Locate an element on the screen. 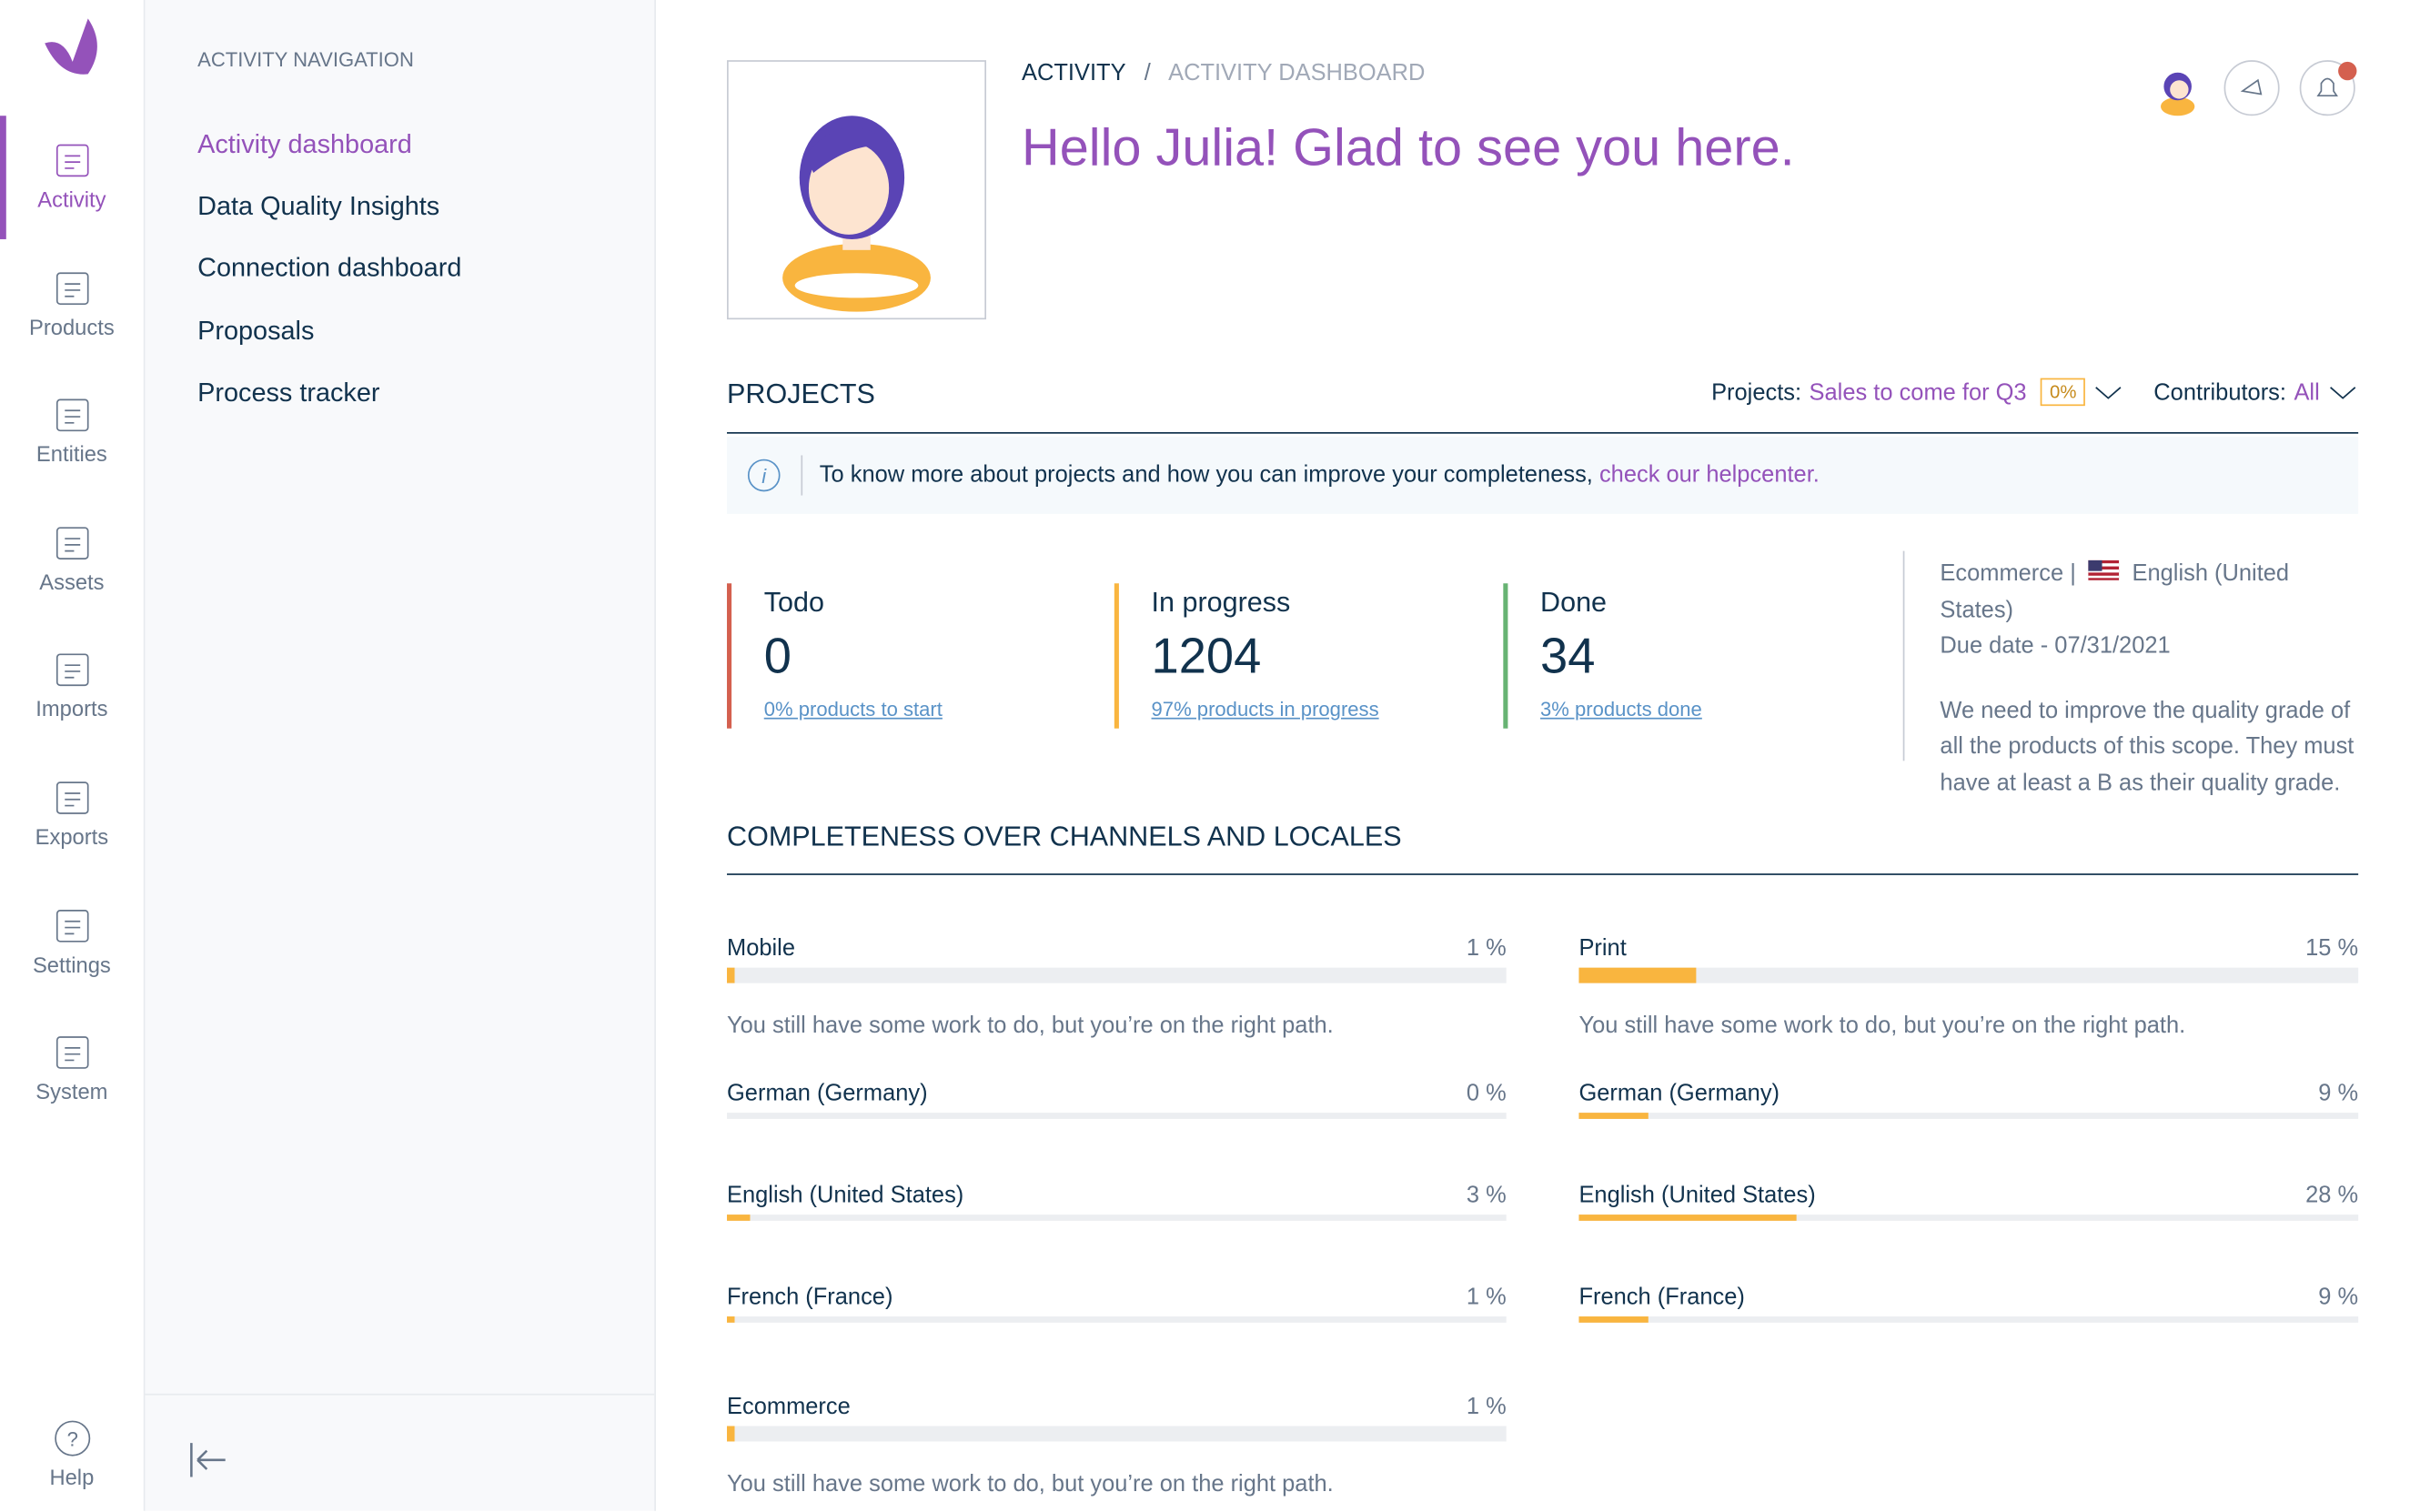 The image size is (2420, 1512). row-percent: 0 % is located at coordinates (1486, 1093).